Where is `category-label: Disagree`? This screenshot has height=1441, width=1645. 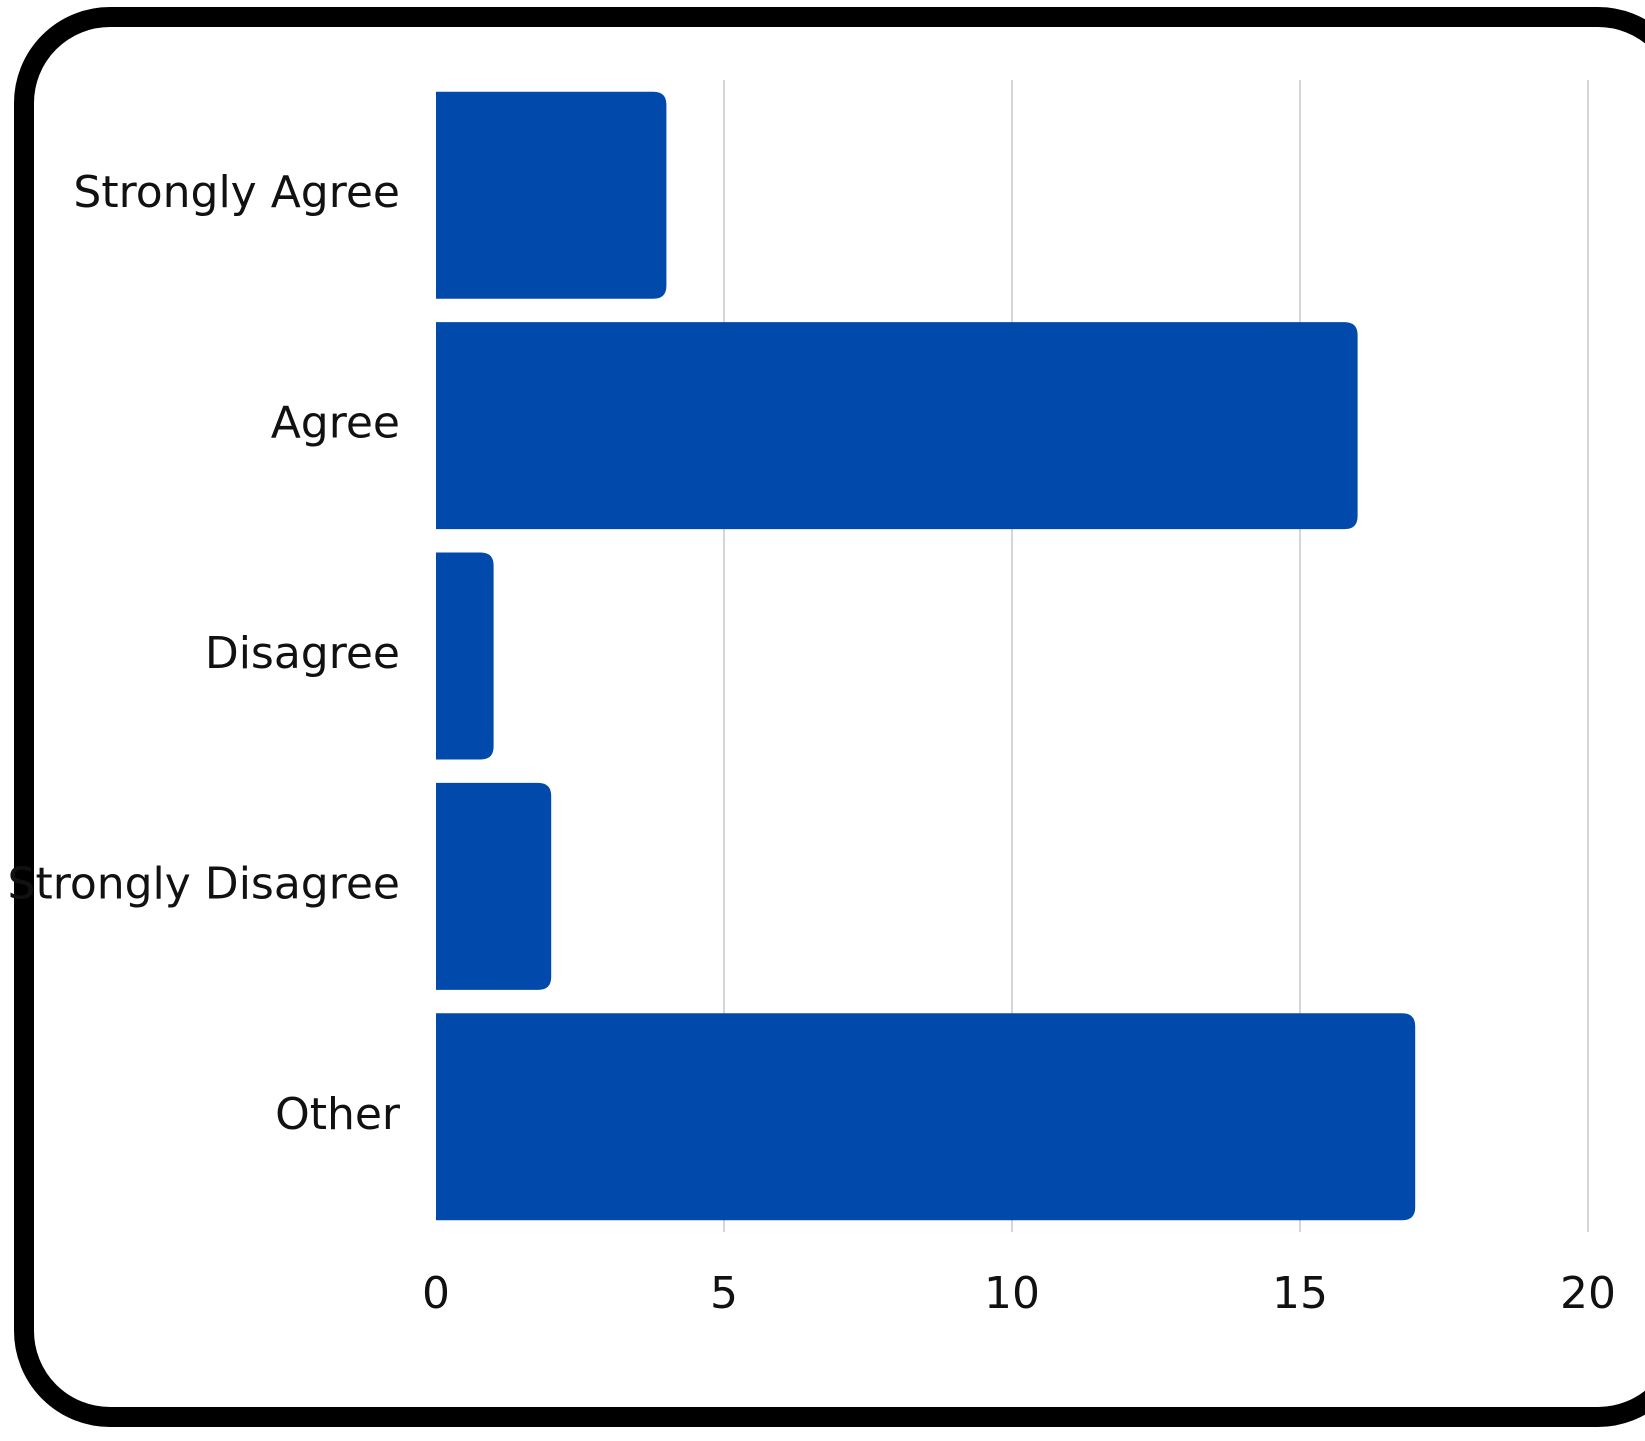
category-label: Disagree is located at coordinates (302, 653).